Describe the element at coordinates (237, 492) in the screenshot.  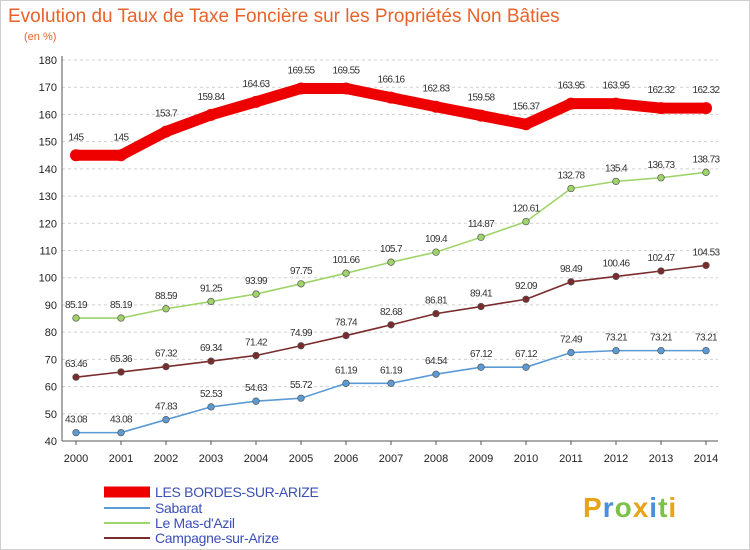
I see `legend-label: LES BORDES-SUR-ARIZE` at that location.